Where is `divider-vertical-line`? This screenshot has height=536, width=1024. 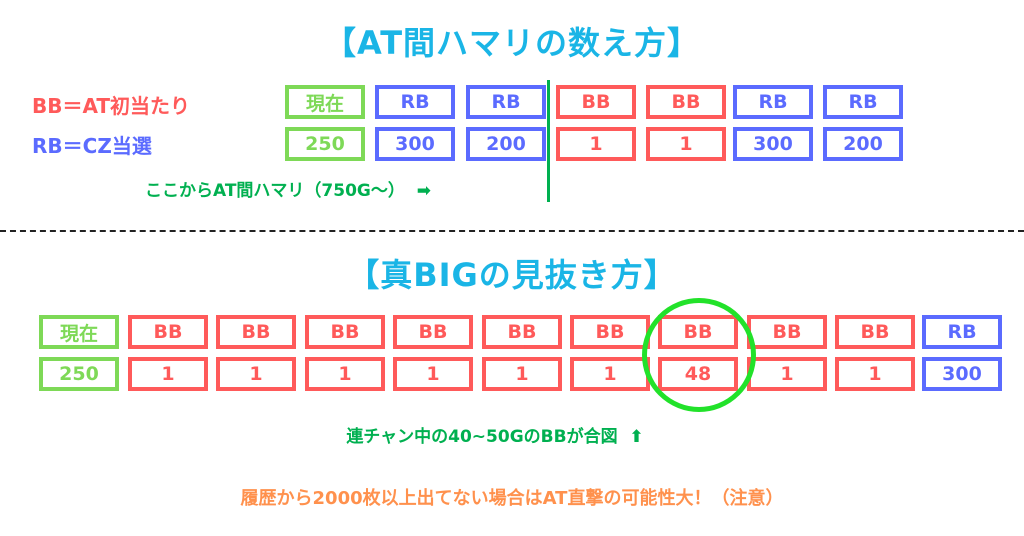 divider-vertical-line is located at coordinates (548, 141).